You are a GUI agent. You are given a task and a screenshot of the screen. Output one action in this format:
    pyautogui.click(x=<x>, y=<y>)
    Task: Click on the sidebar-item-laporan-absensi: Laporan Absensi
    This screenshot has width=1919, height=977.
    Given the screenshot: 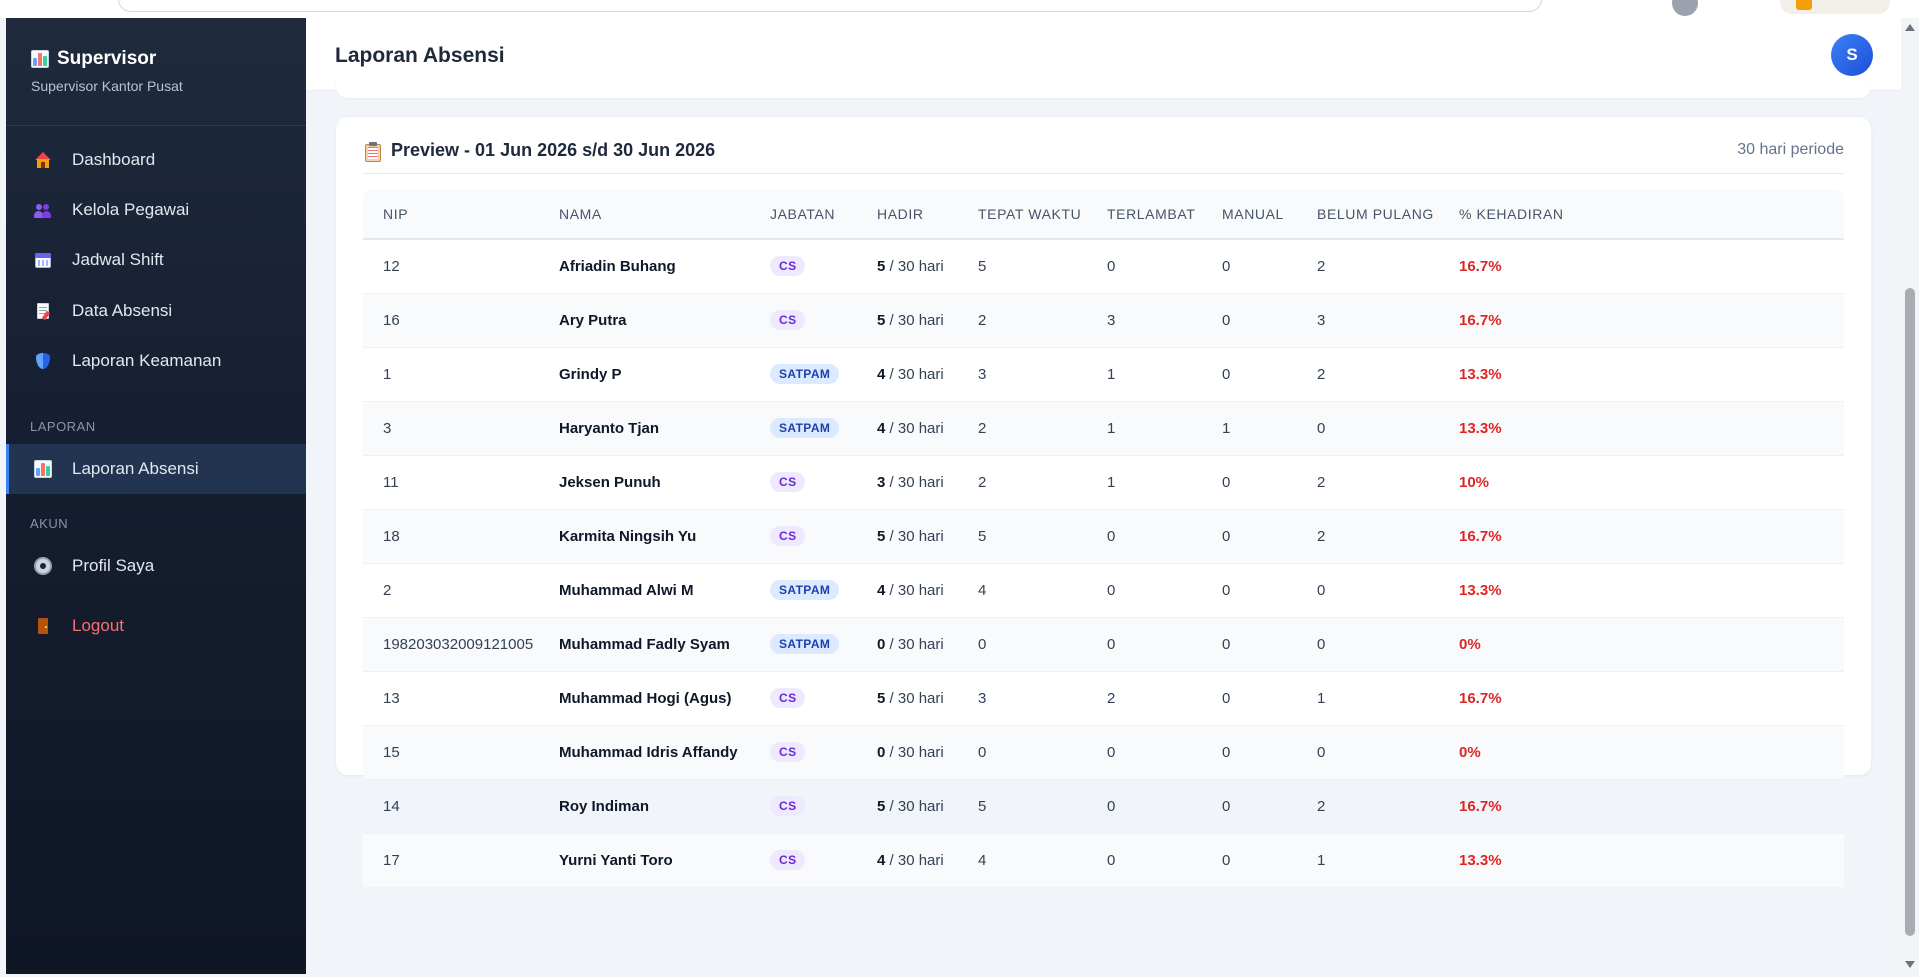 What is the action you would take?
    pyautogui.click(x=156, y=469)
    